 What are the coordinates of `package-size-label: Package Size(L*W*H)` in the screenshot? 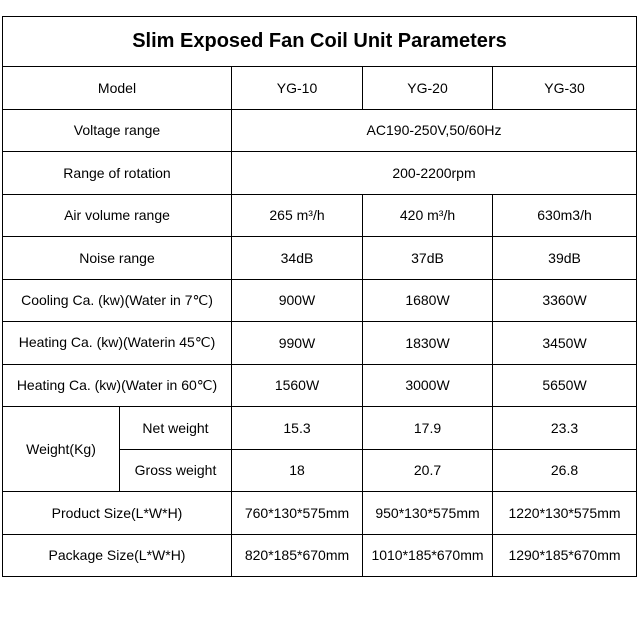 It's located at (117, 555).